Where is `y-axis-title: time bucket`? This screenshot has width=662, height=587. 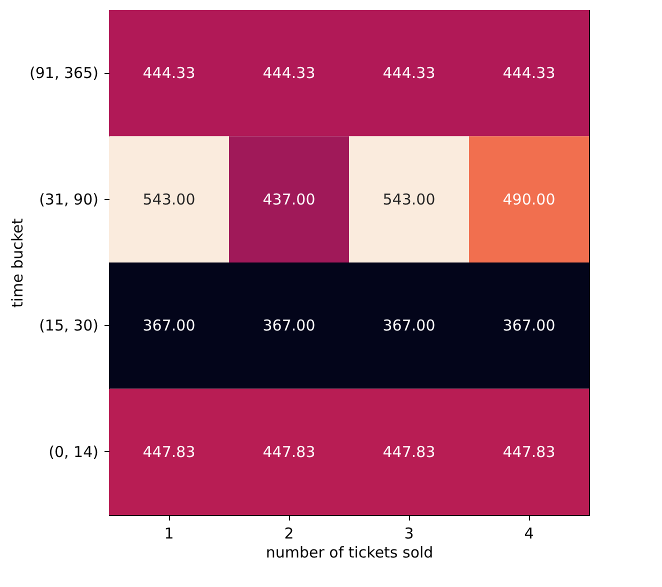
y-axis-title: time bucket is located at coordinates (17, 263).